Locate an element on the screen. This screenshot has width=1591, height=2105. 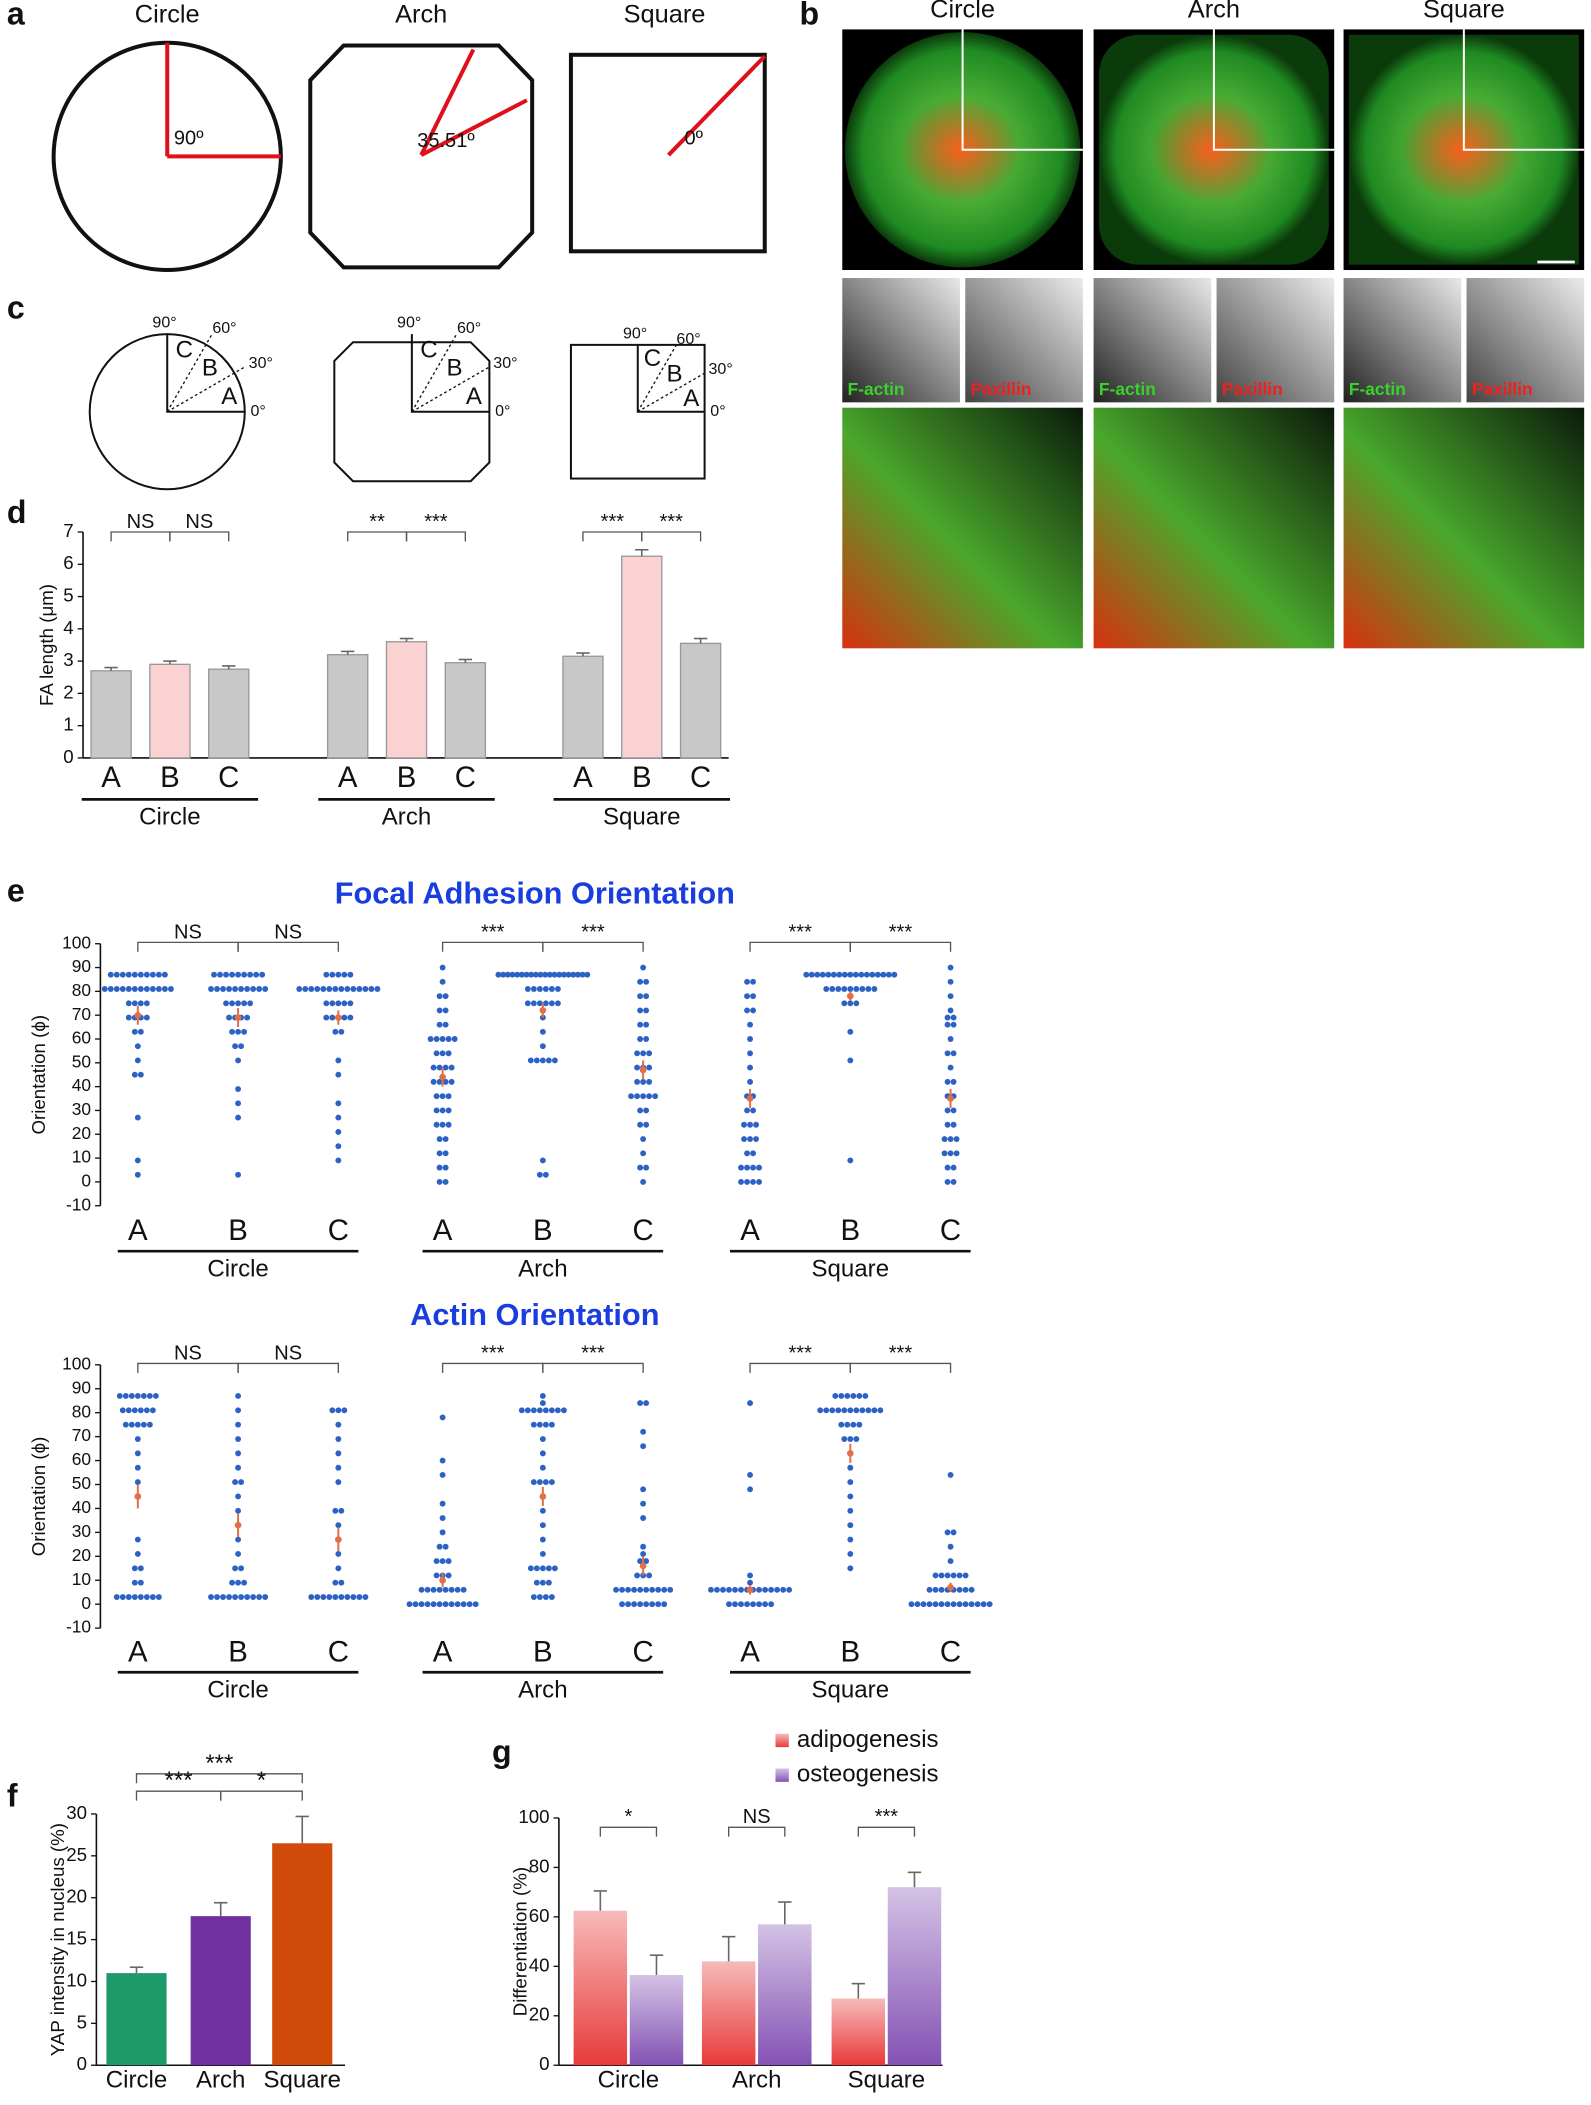
micrograph is located at coordinates (1275, 340).